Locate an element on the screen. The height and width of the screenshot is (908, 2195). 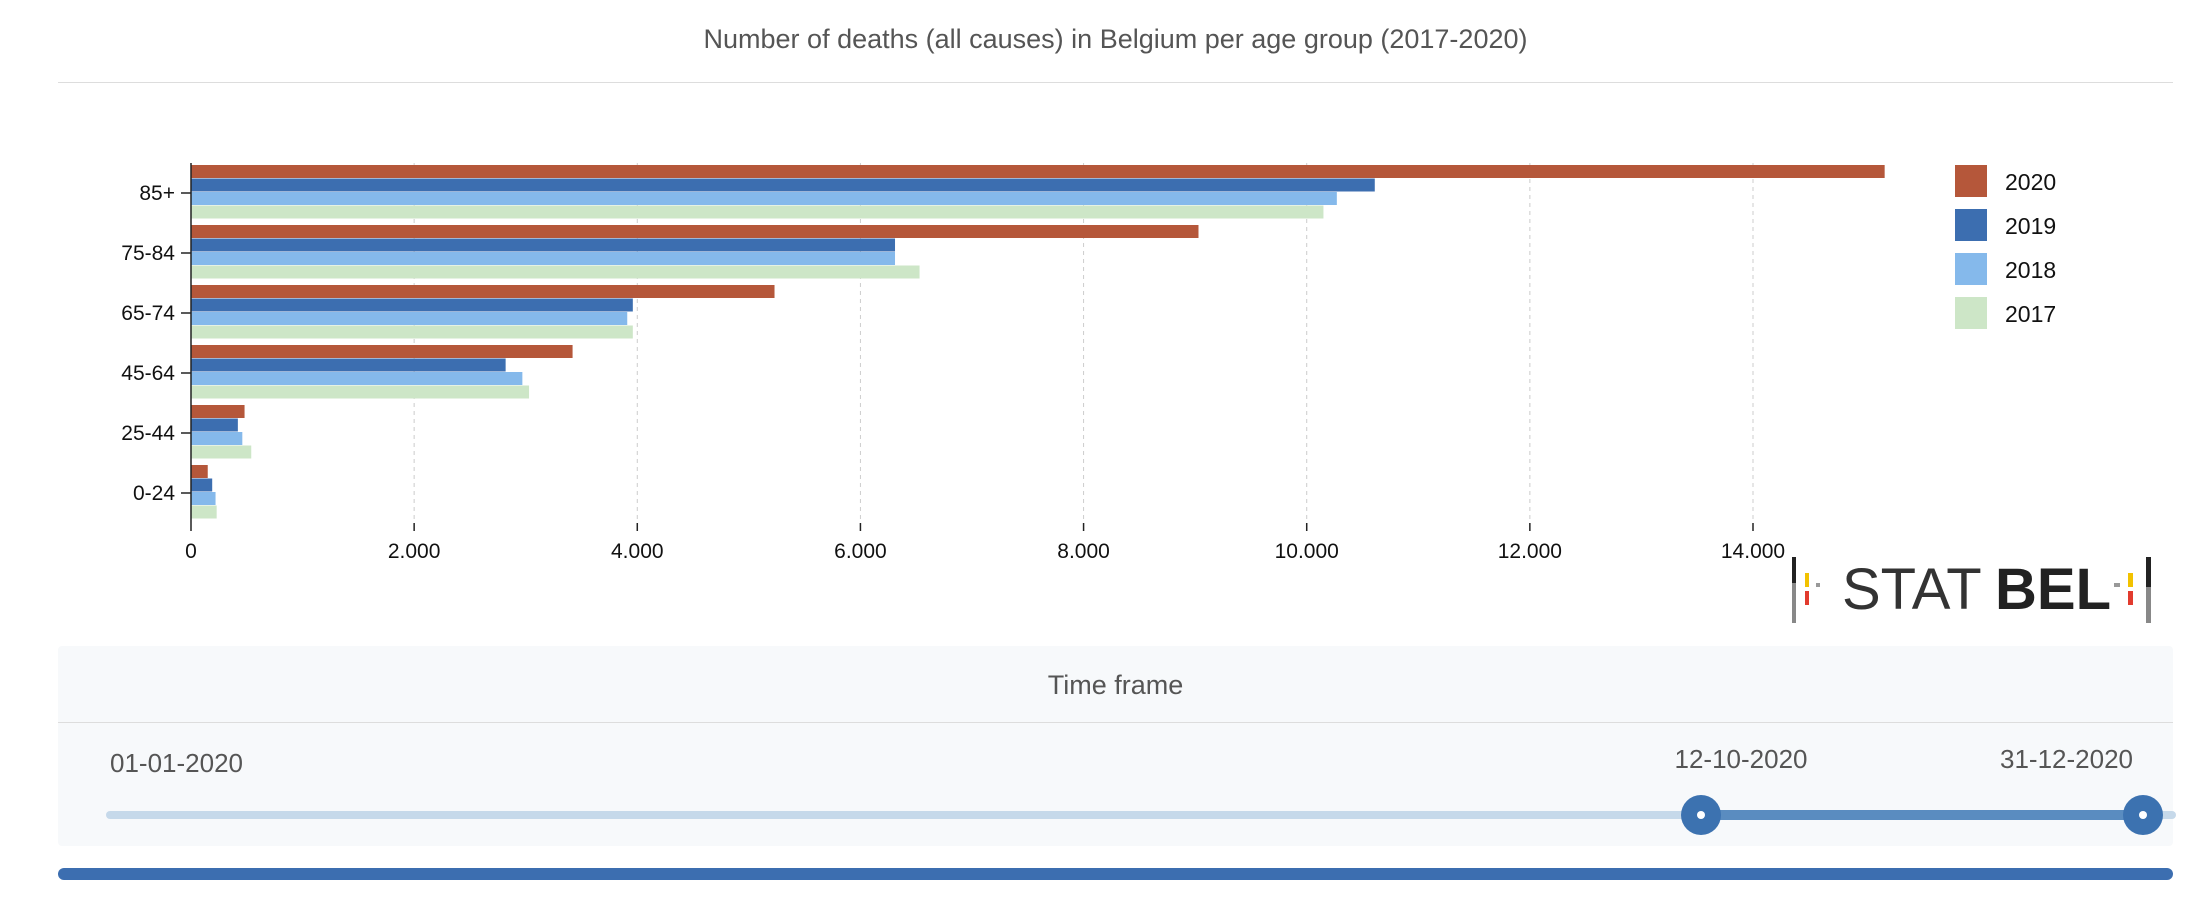
x-tick-label: 4.000 is located at coordinates (637, 551).